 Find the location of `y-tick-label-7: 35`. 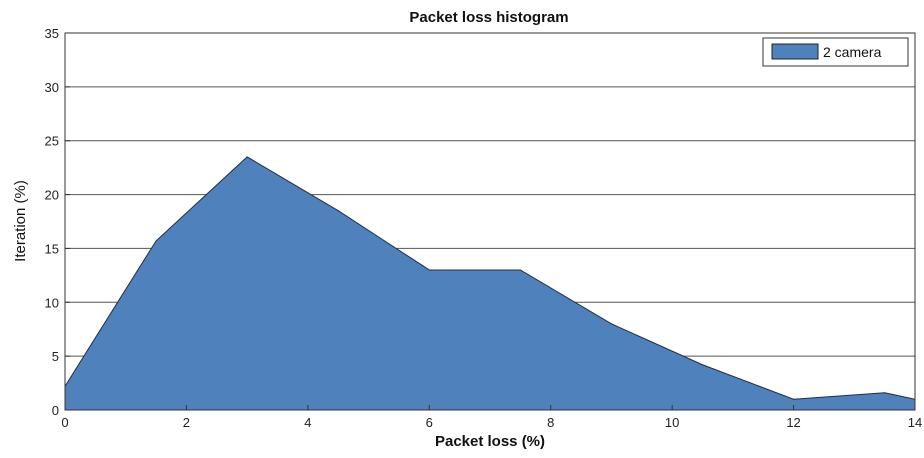

y-tick-label-7: 35 is located at coordinates (52, 33).